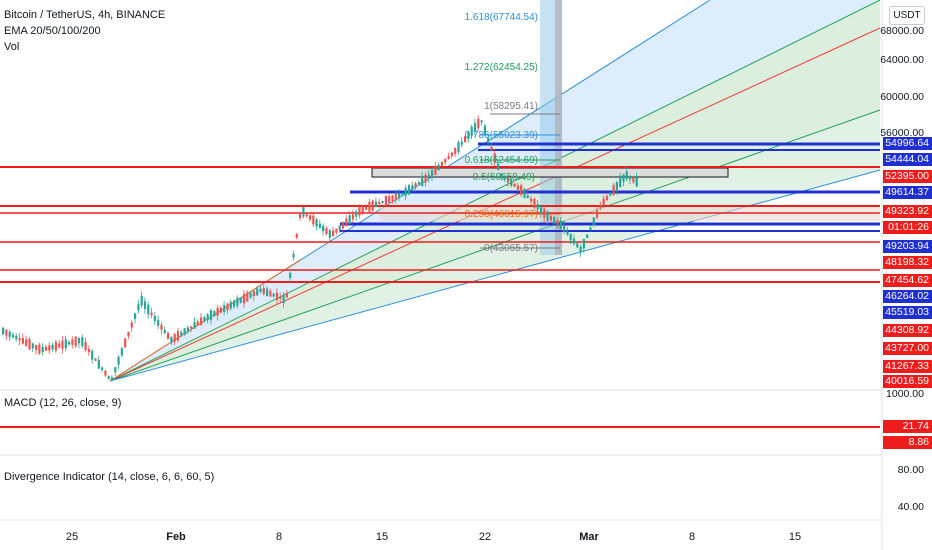 This screenshot has height=550, width=932. What do you see at coordinates (907, 143) in the screenshot?
I see `price-tag: 54996.64` at bounding box center [907, 143].